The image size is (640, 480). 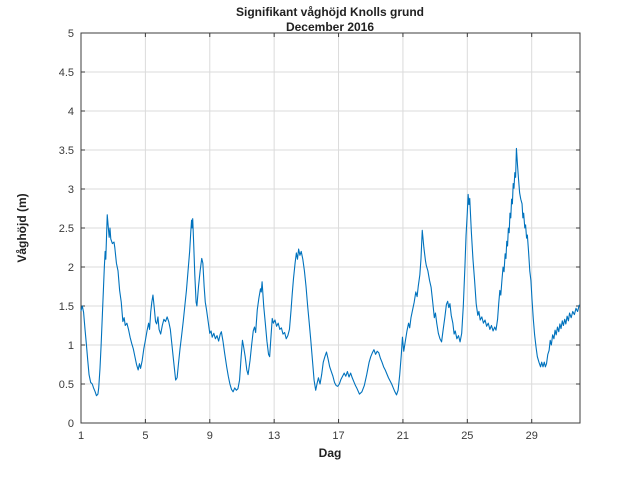 I want to click on y-tick-label: 0.5, so click(x=66, y=385).